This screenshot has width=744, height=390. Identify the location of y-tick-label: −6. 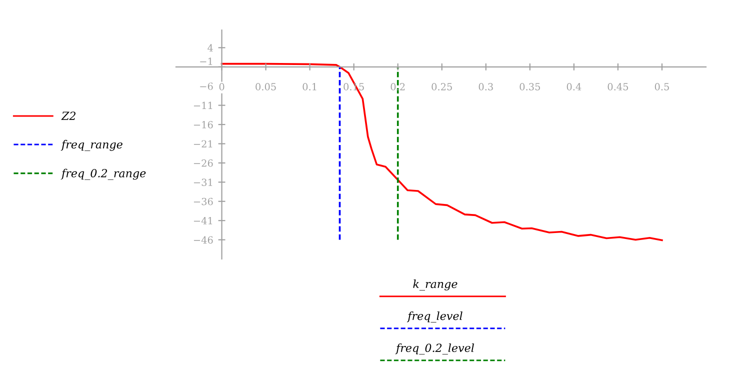
(206, 86).